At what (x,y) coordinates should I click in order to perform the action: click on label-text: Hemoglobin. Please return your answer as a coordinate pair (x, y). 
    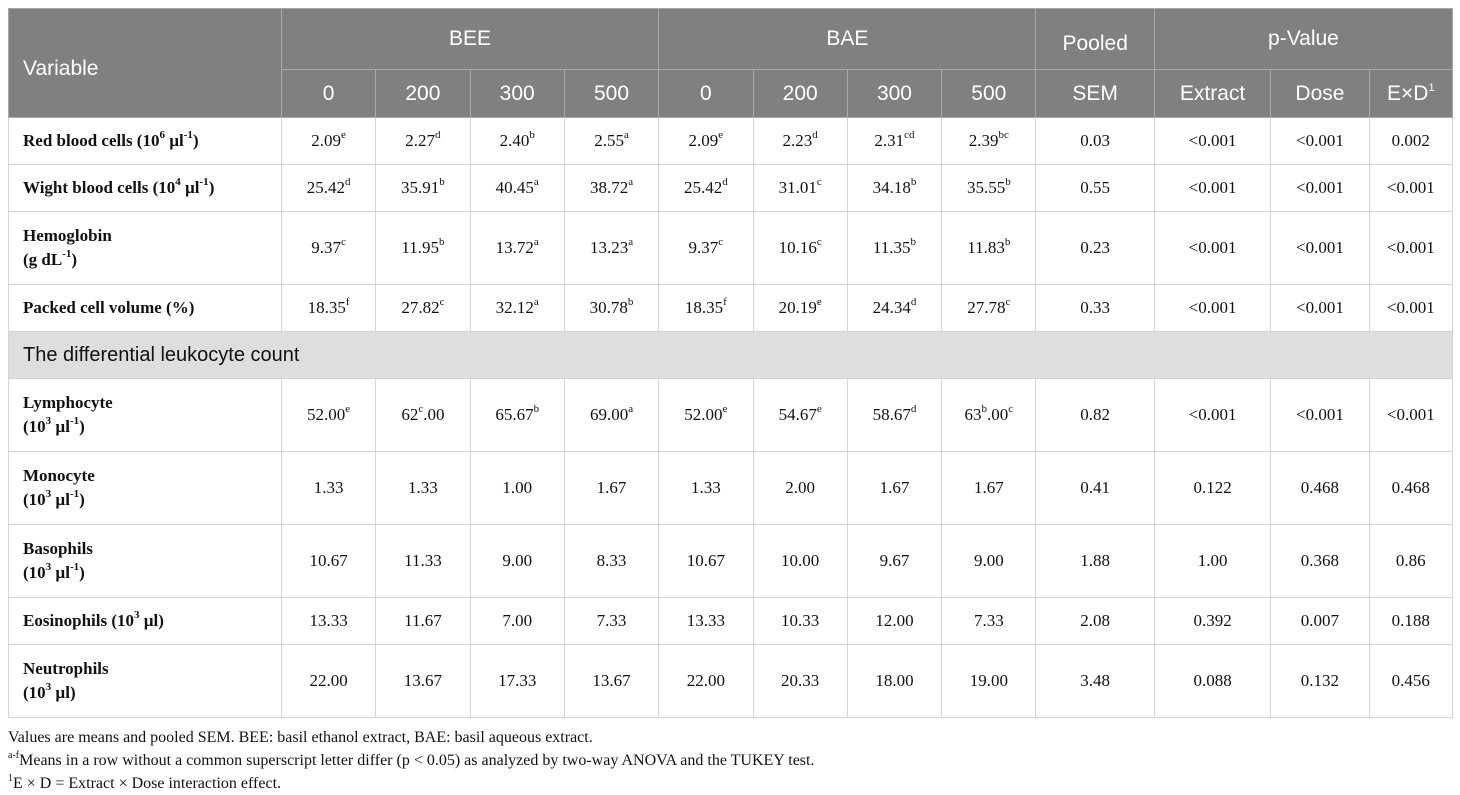
    Looking at the image, I should click on (67, 235).